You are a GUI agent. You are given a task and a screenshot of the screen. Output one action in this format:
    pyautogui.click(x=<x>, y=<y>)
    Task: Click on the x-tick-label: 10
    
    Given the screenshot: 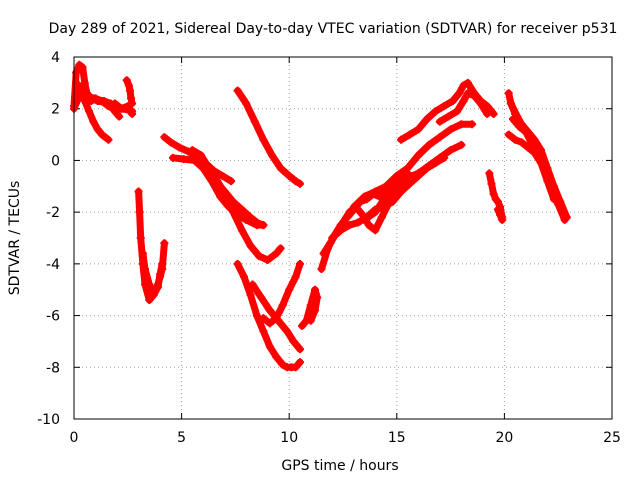 What is the action you would take?
    pyautogui.click(x=289, y=438)
    